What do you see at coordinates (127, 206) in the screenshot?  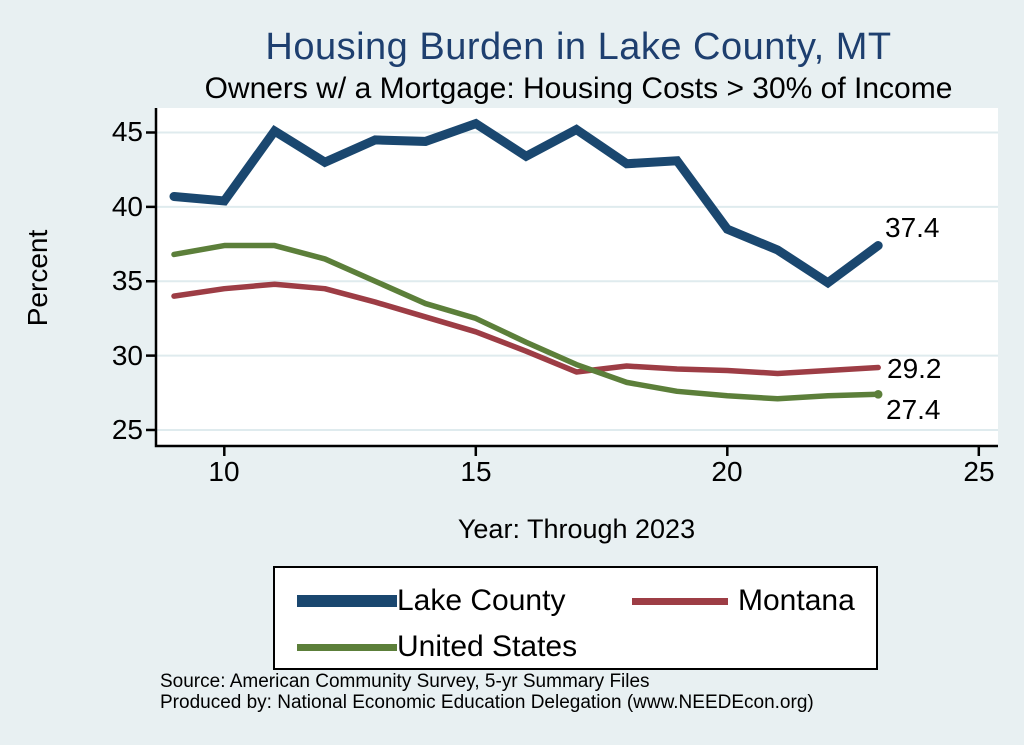 I see `y-tick-label-40: 40` at bounding box center [127, 206].